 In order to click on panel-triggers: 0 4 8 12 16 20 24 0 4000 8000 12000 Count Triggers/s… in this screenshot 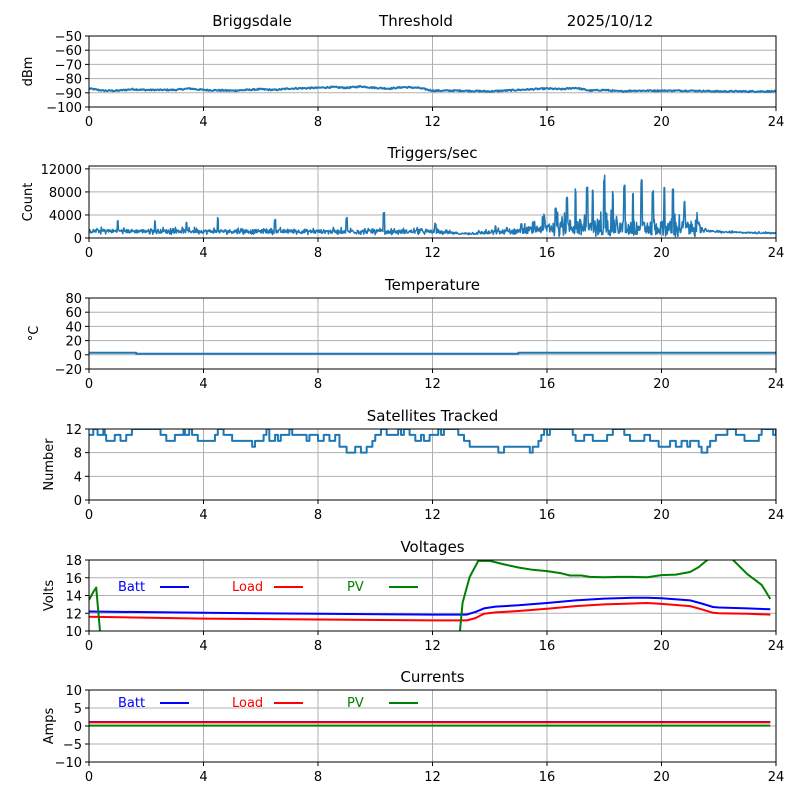, I will do `click(402, 202)`.